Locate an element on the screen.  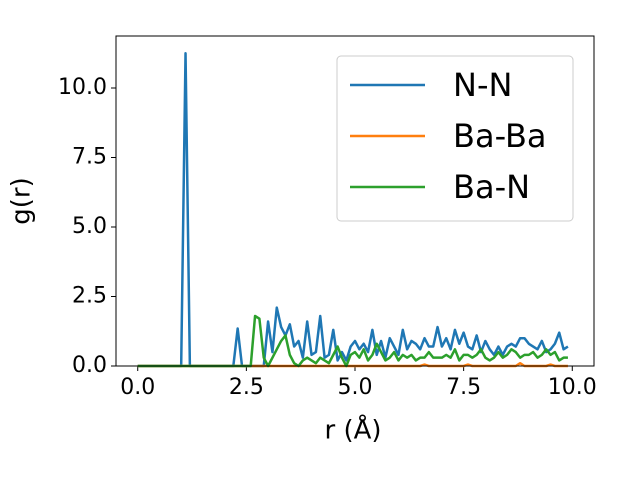
x-axis-label: r (Å) is located at coordinates (352, 430).